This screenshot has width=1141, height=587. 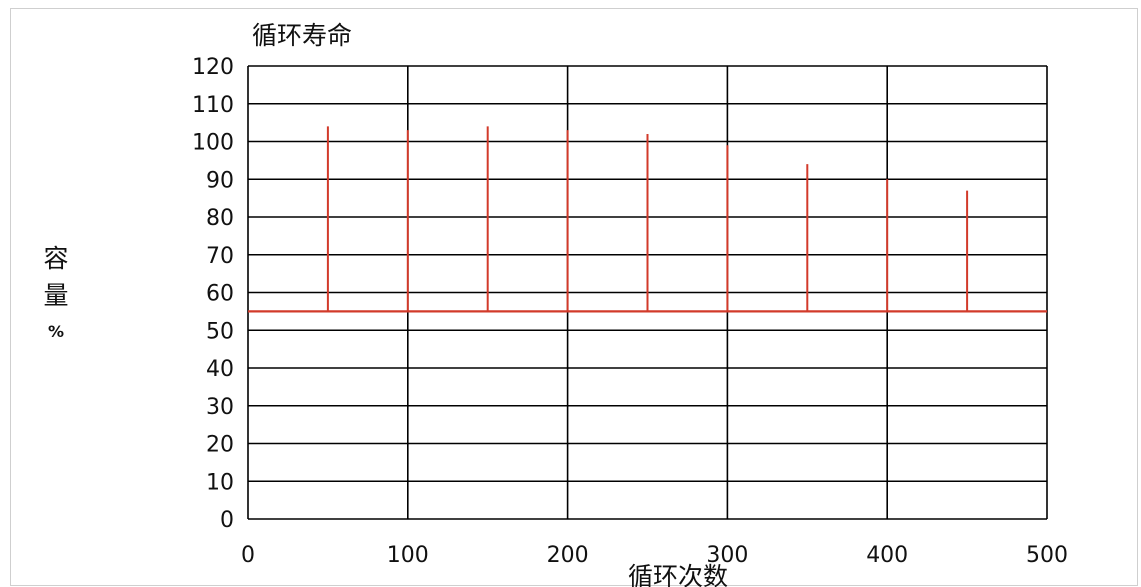 What do you see at coordinates (220, 294) in the screenshot?
I see `y-tick-label-60: 60` at bounding box center [220, 294].